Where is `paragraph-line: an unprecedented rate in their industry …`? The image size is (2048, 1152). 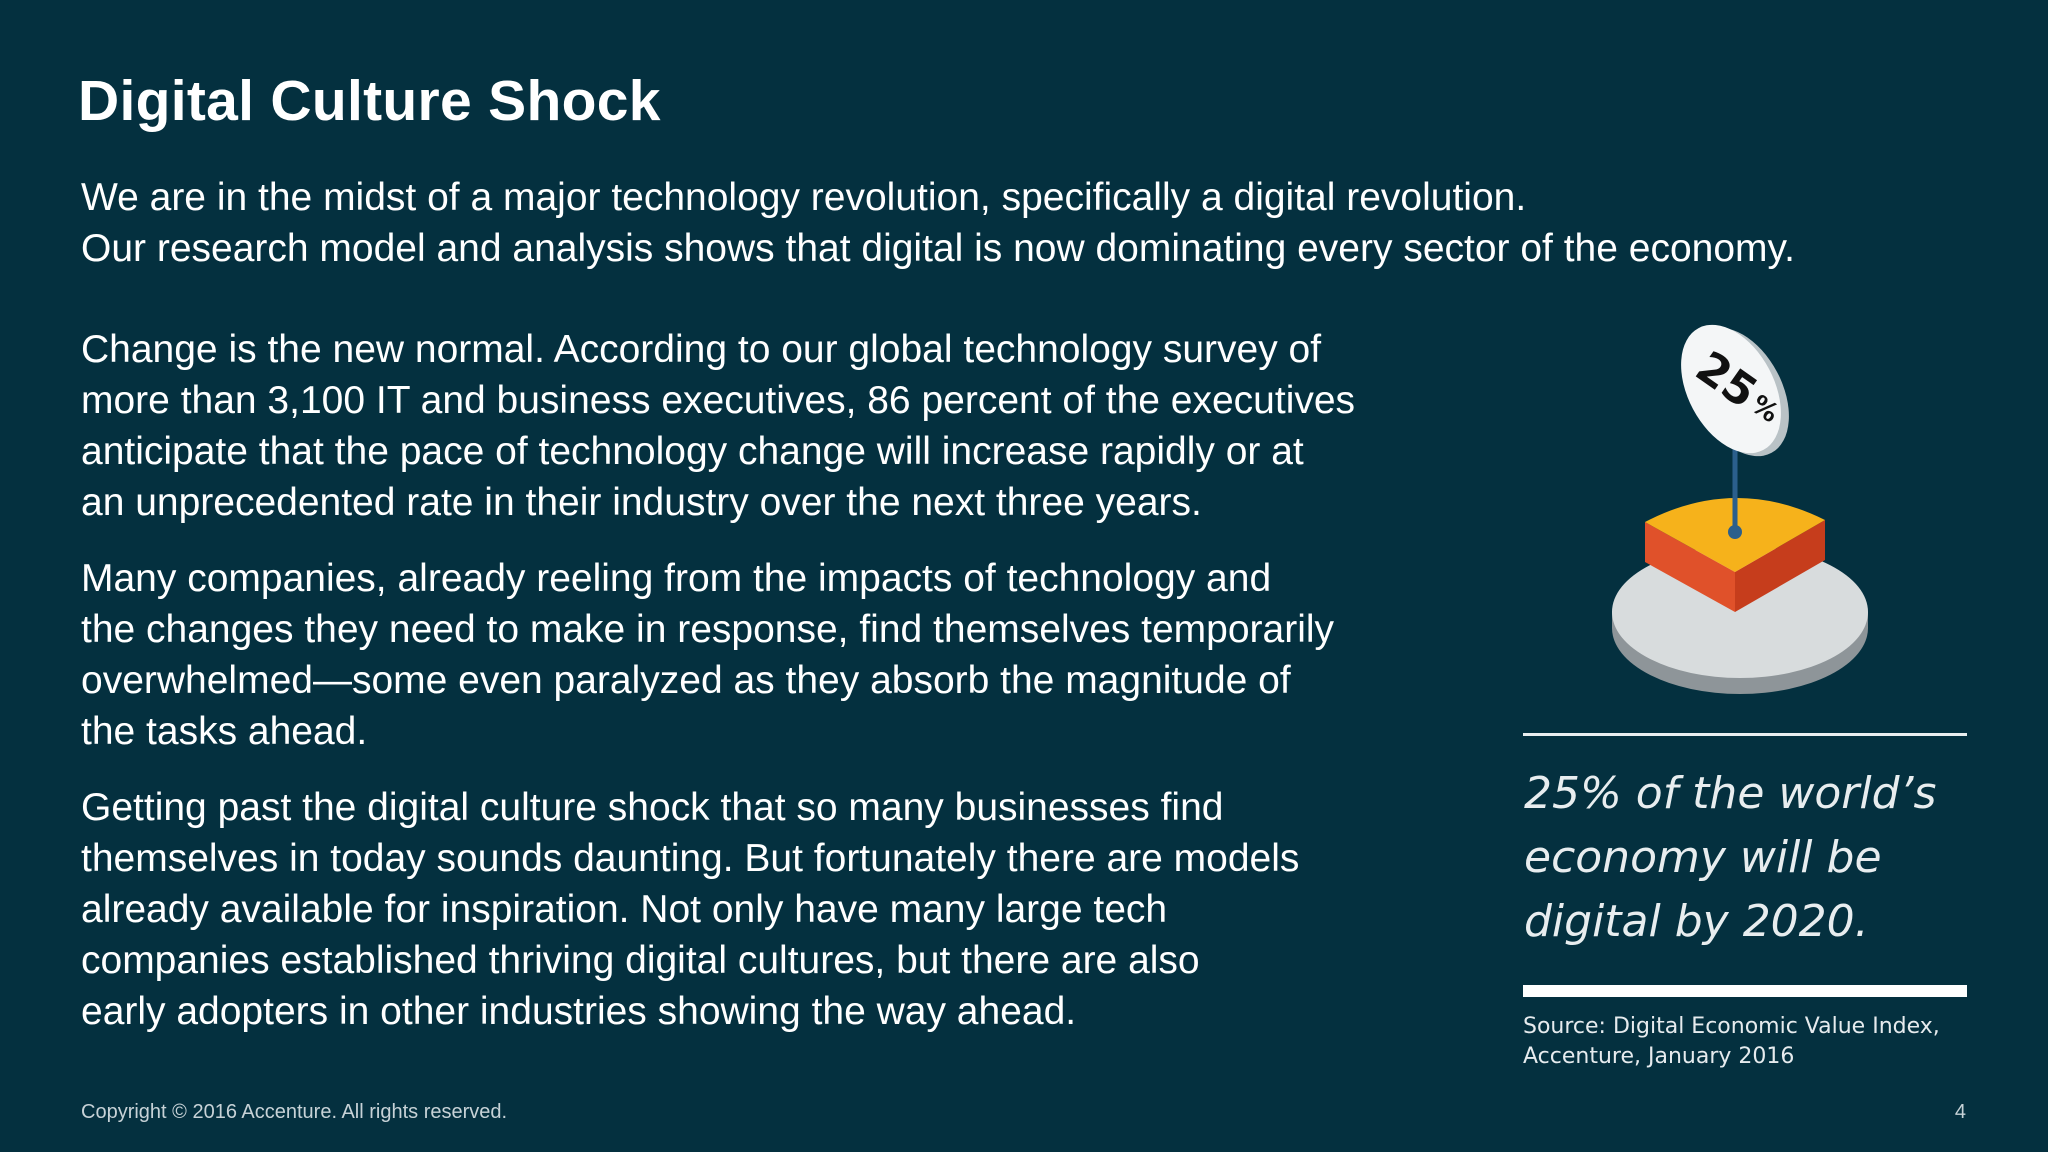 paragraph-line: an unprecedented rate in their industry … is located at coordinates (641, 502).